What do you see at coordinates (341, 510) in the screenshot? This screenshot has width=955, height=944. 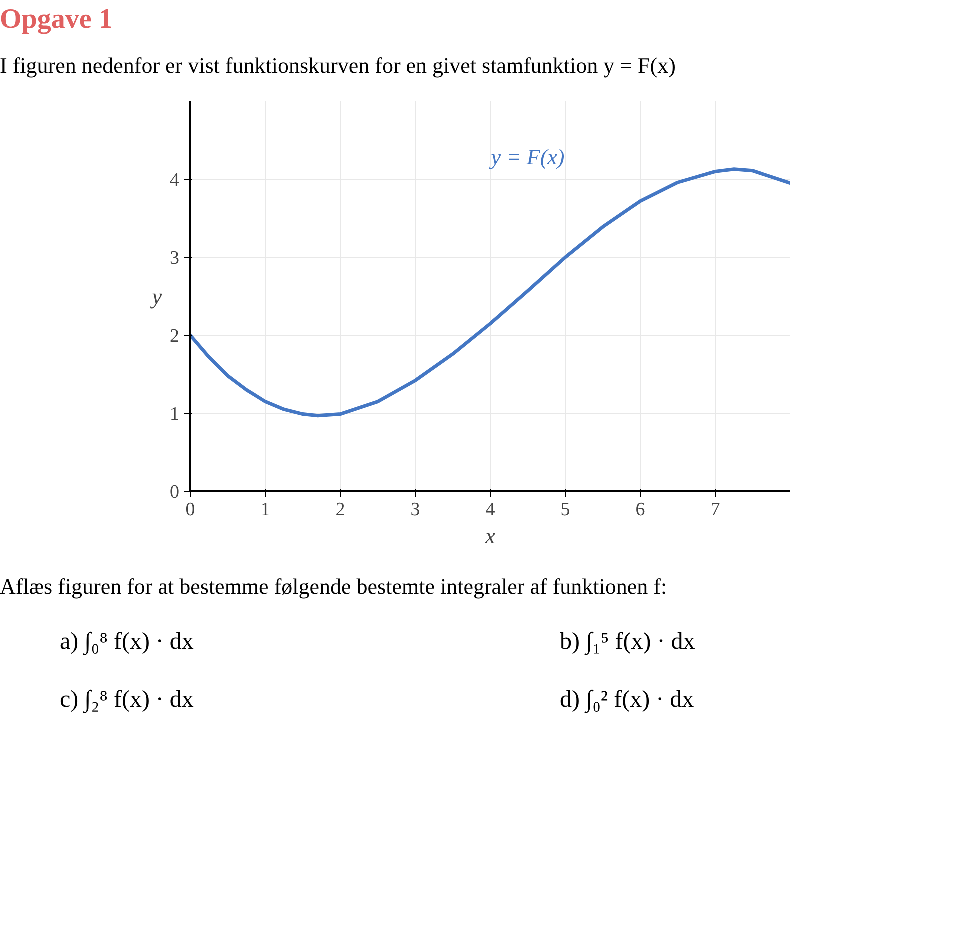 I see `x-tick-label: 2` at bounding box center [341, 510].